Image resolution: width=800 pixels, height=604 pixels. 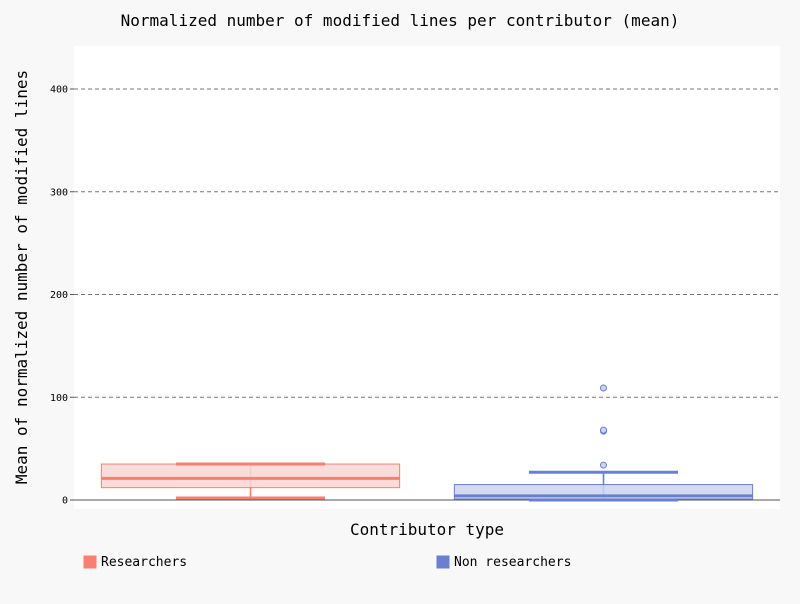 I want to click on legend-label: Non researchers, so click(x=512, y=562).